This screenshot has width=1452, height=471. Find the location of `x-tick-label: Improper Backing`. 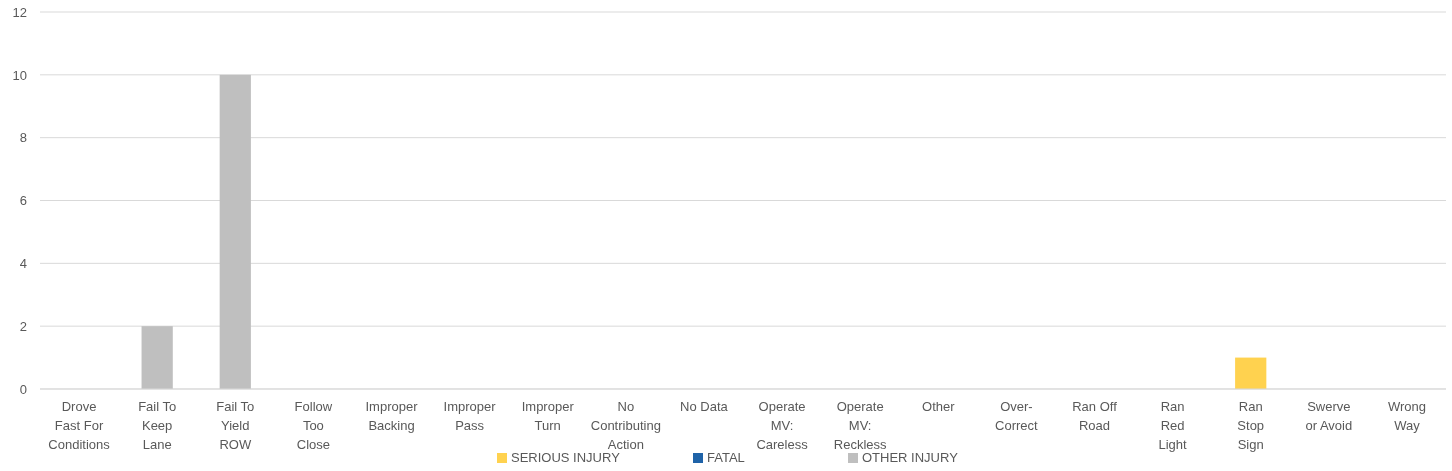

x-tick-label: Improper Backing is located at coordinates (392, 416).